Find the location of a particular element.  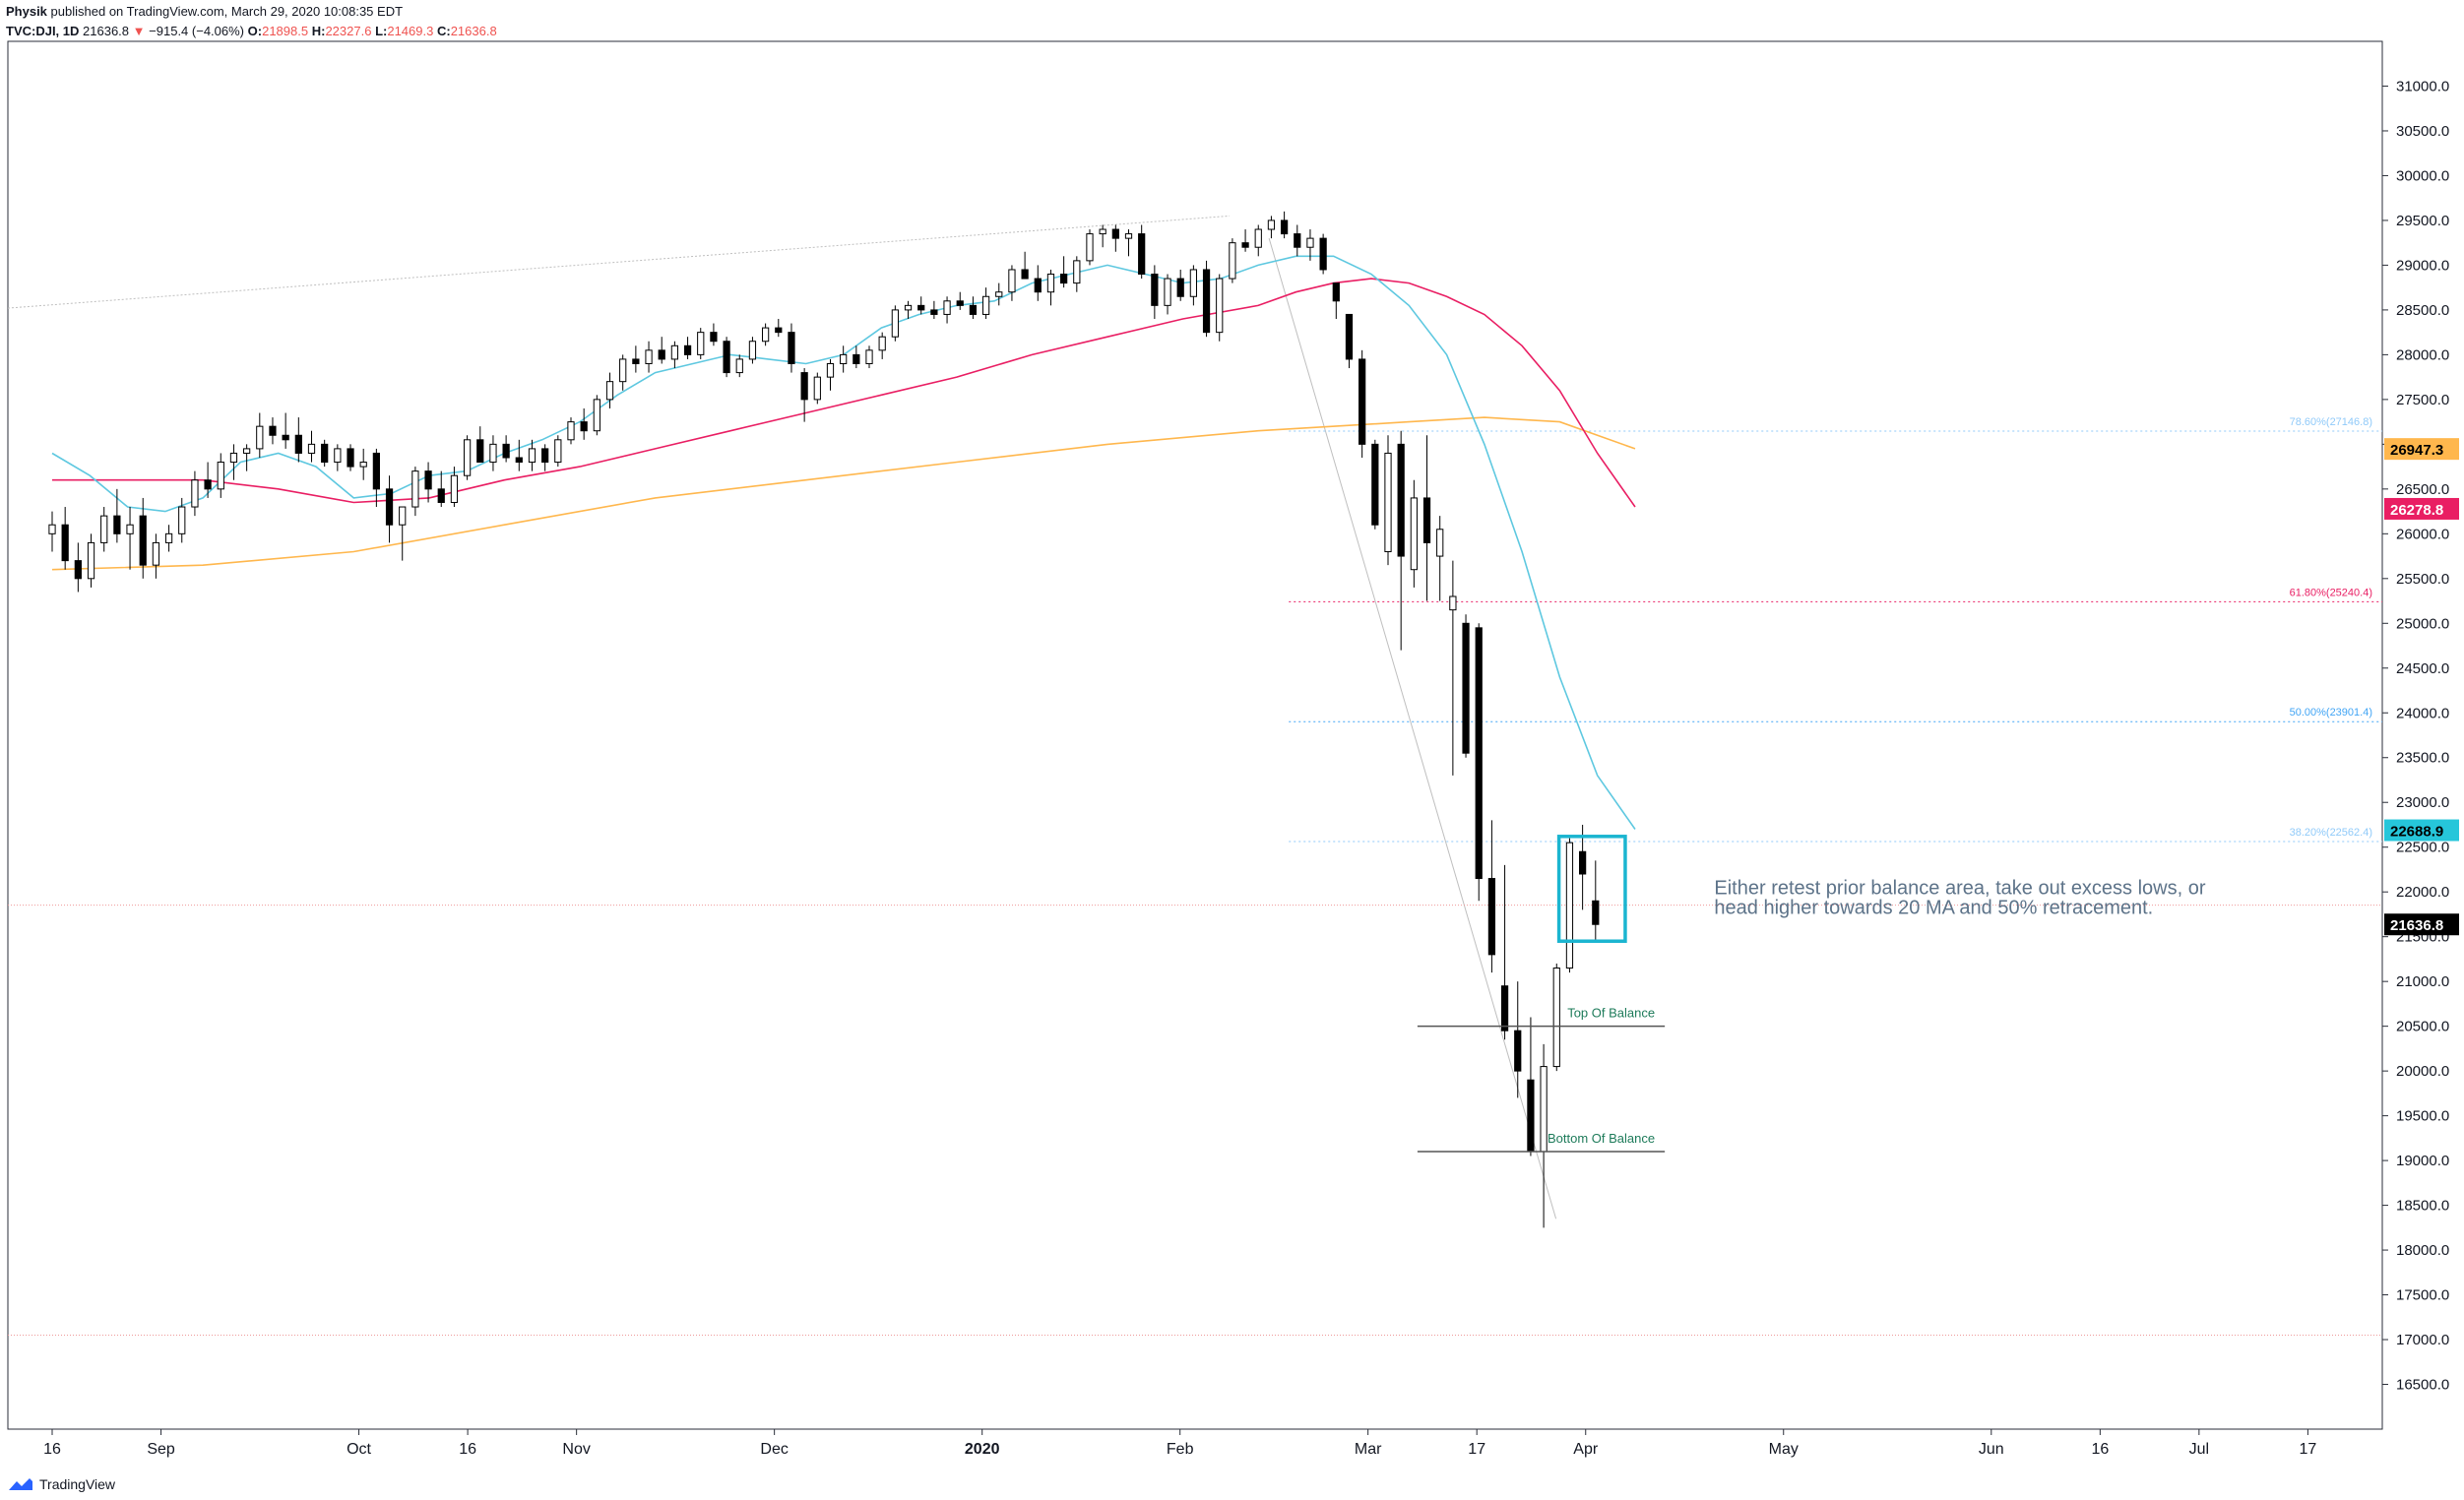

low-value: 21469.3 is located at coordinates (410, 31).